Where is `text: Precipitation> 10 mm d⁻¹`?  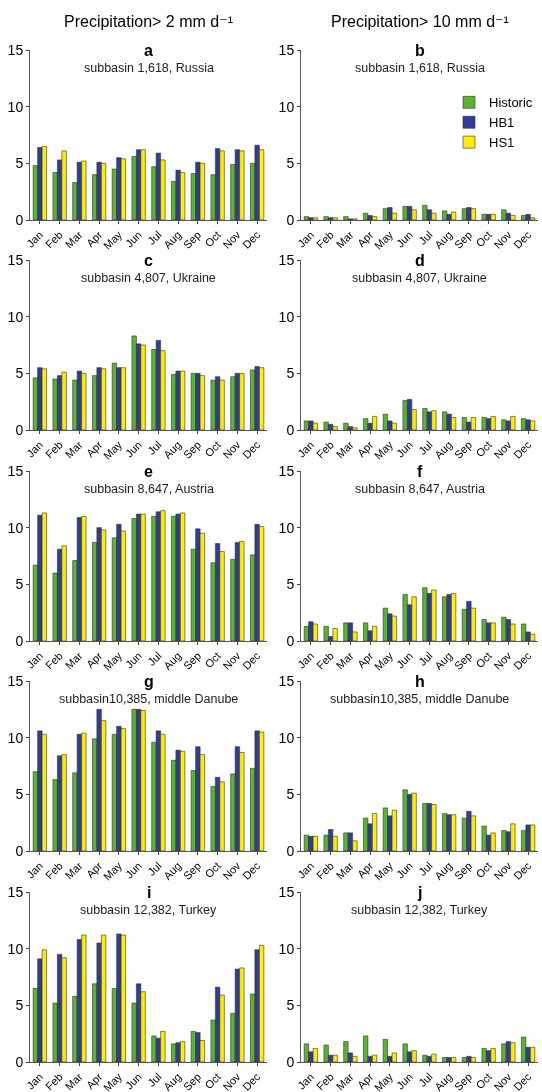 text: Precipitation> 10 mm d⁻¹ is located at coordinates (420, 21).